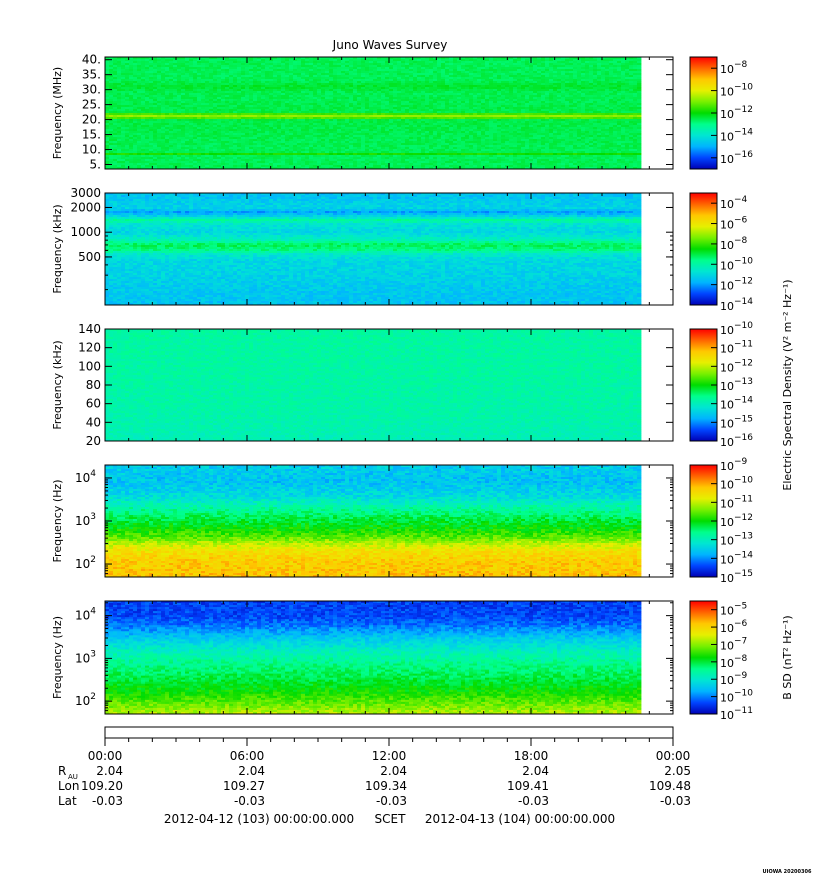 Image resolution: width=815 pixels, height=880 pixels. Describe the element at coordinates (787, 384) in the screenshot. I see `colorbar-label: Electric Spectral Density (V² m⁻² Hz⁻¹)` at that location.